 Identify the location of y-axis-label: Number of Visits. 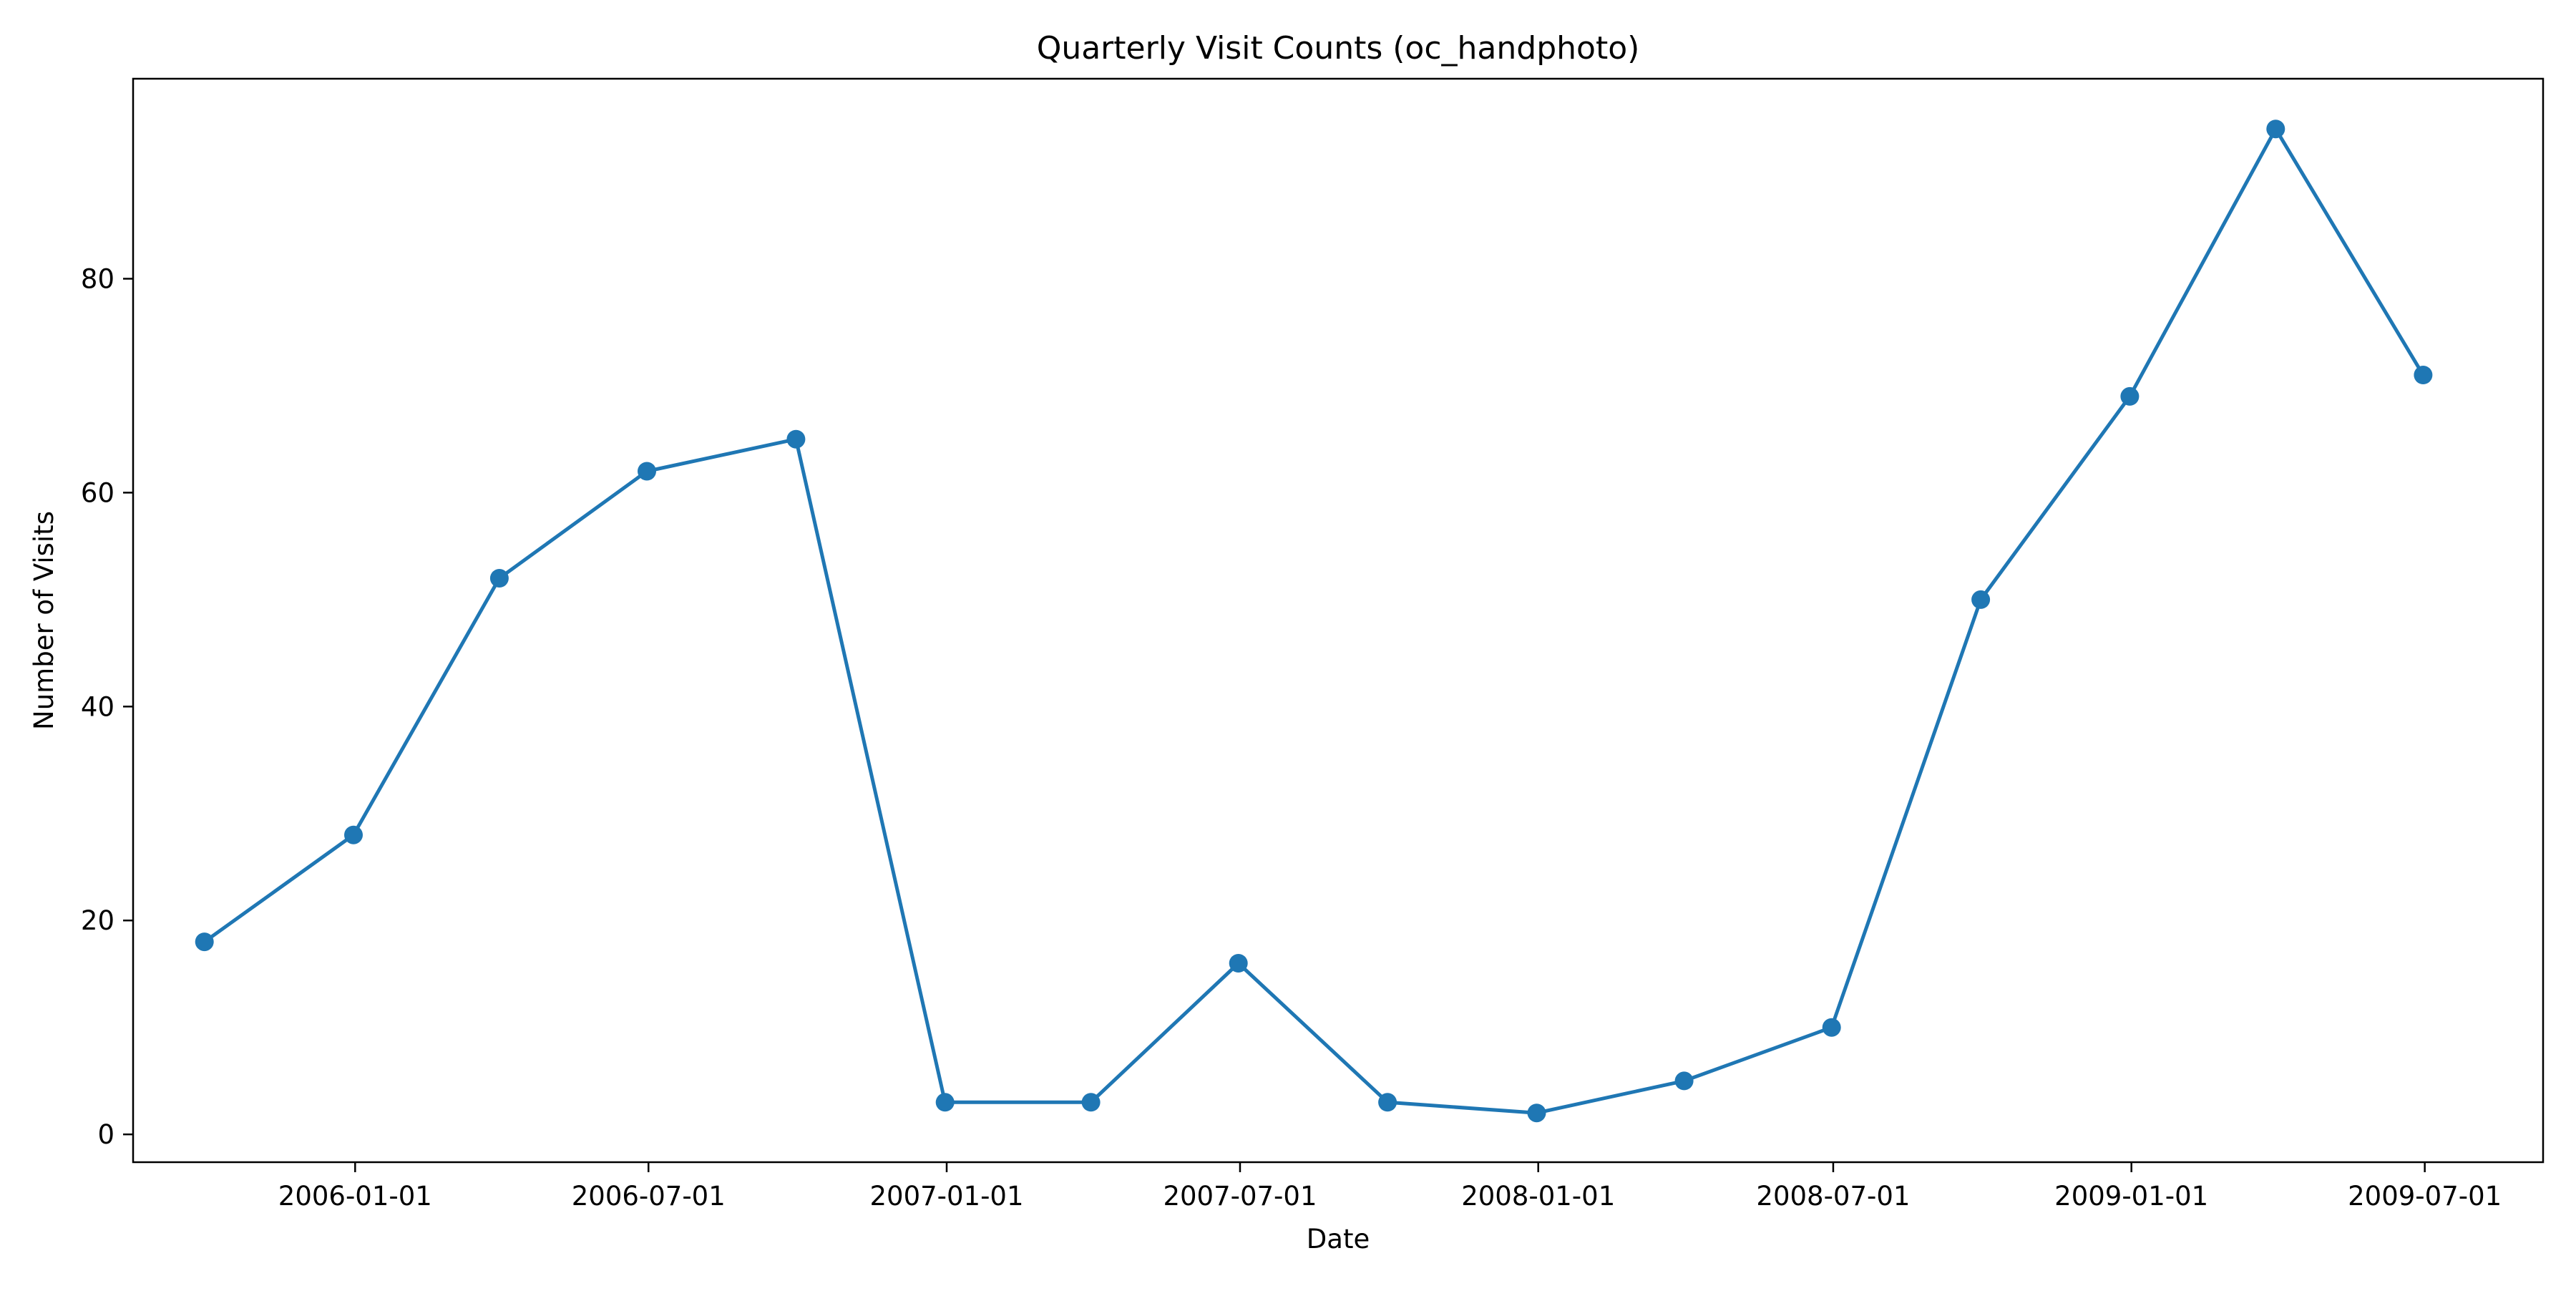
(44, 620).